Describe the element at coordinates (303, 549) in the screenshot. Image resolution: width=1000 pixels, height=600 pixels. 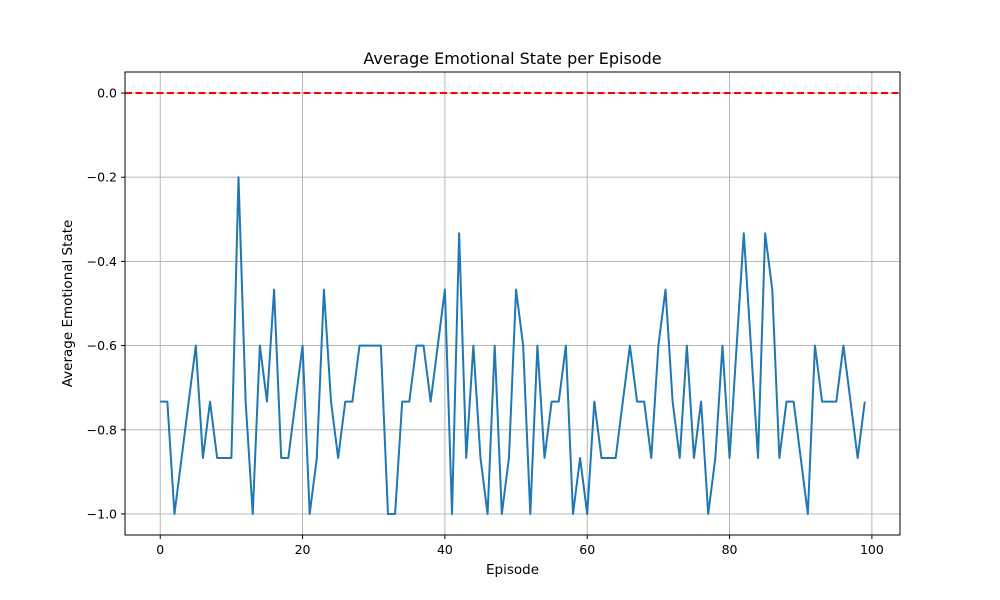
I see `x-tick-label: 20` at that location.